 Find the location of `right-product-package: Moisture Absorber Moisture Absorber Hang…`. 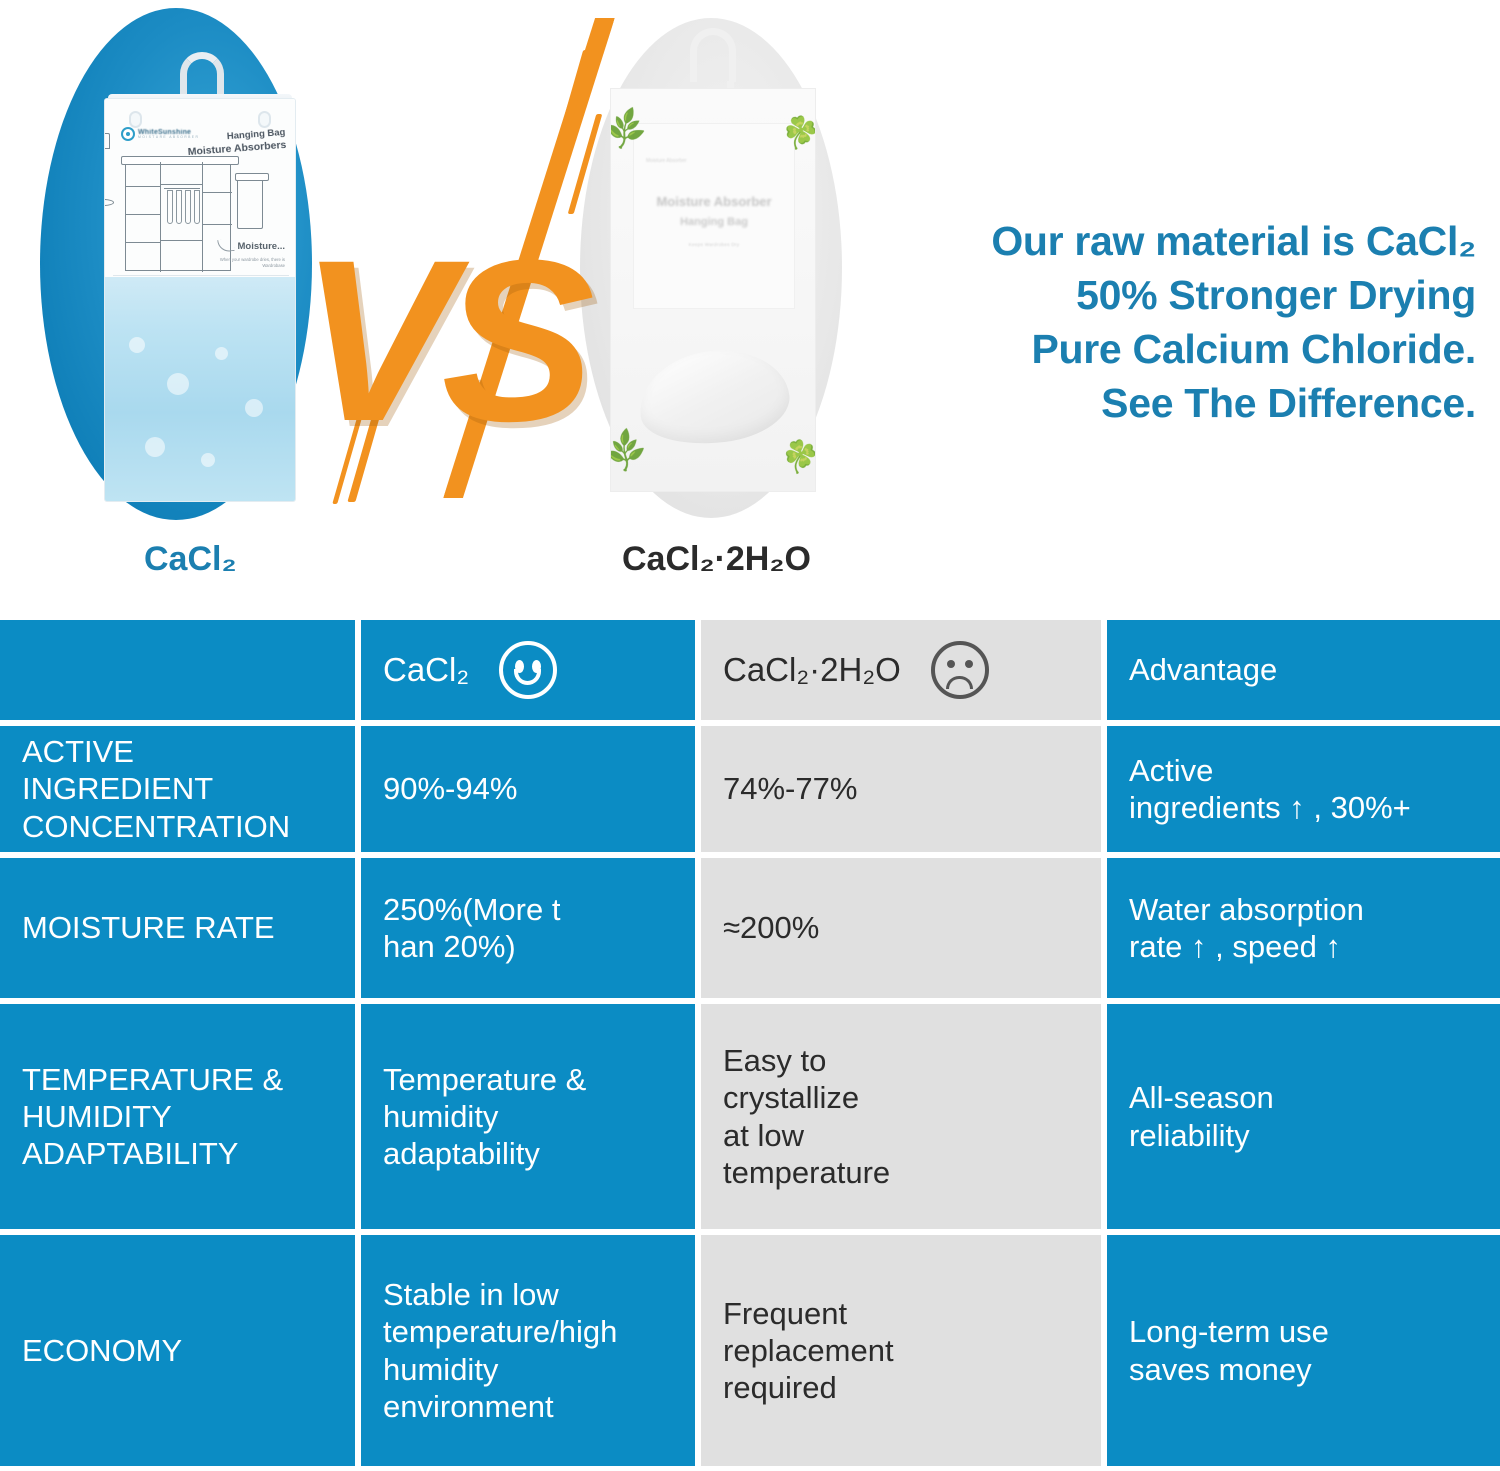

right-product-package: Moisture Absorber Moisture Absorber Hang… is located at coordinates (712, 263).